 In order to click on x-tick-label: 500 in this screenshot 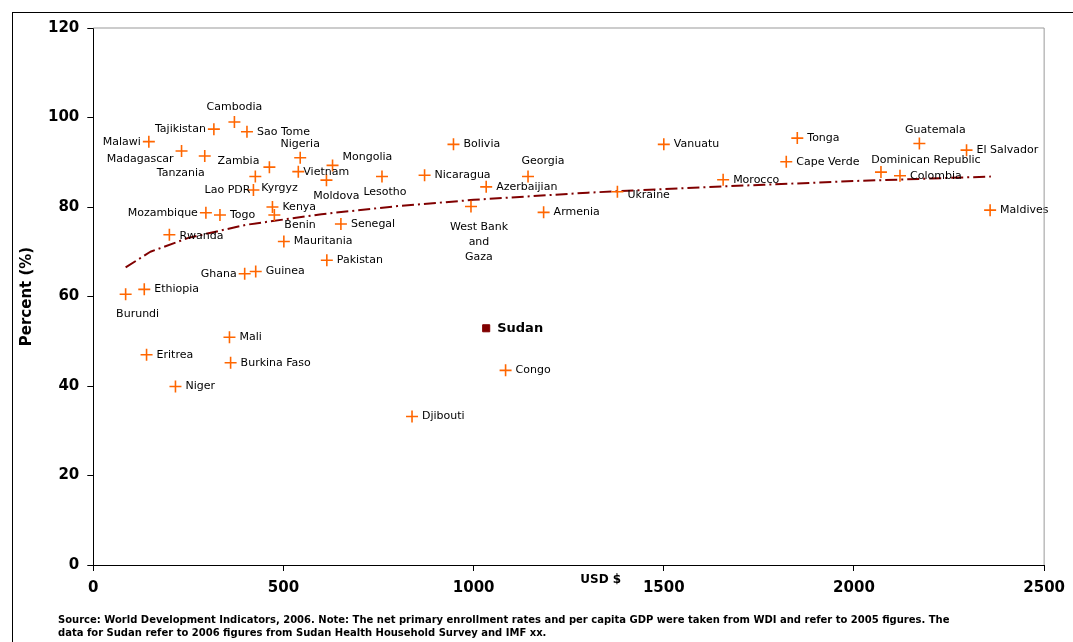, I will do `click(283, 586)`.